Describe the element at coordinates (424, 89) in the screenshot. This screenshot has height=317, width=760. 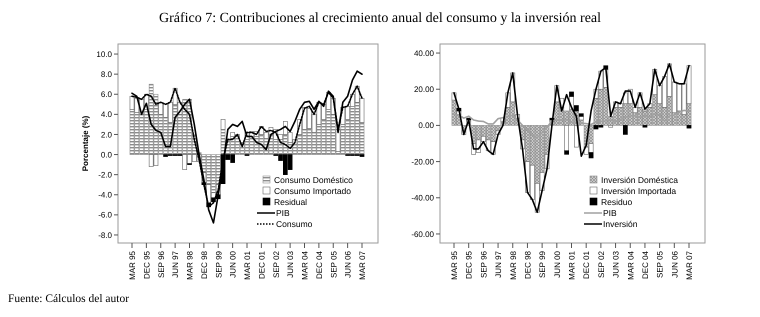
I see `y-tick-label: 20.00` at that location.